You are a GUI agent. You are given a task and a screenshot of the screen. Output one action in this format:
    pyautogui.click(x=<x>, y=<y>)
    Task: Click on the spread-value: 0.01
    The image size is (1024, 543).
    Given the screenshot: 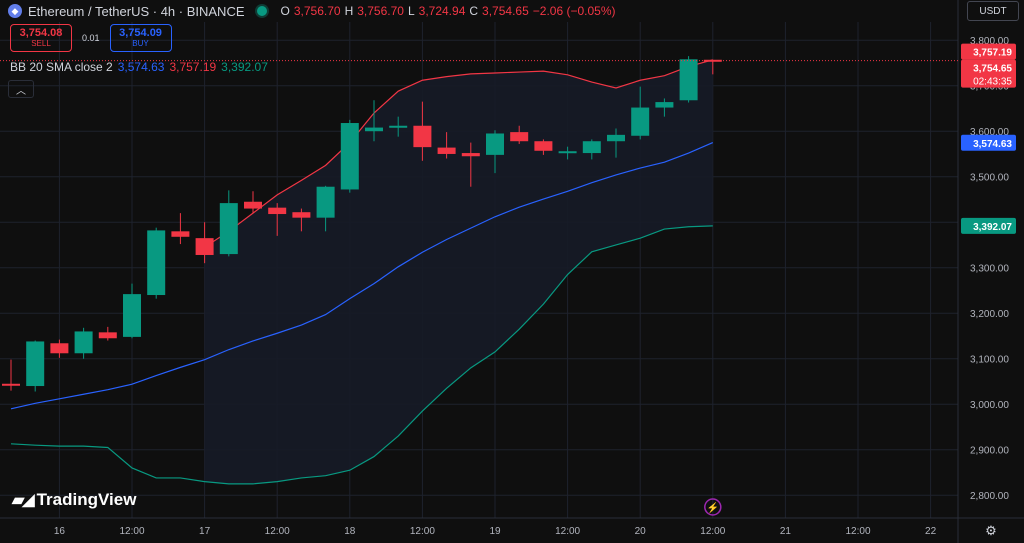 What is the action you would take?
    pyautogui.click(x=91, y=38)
    